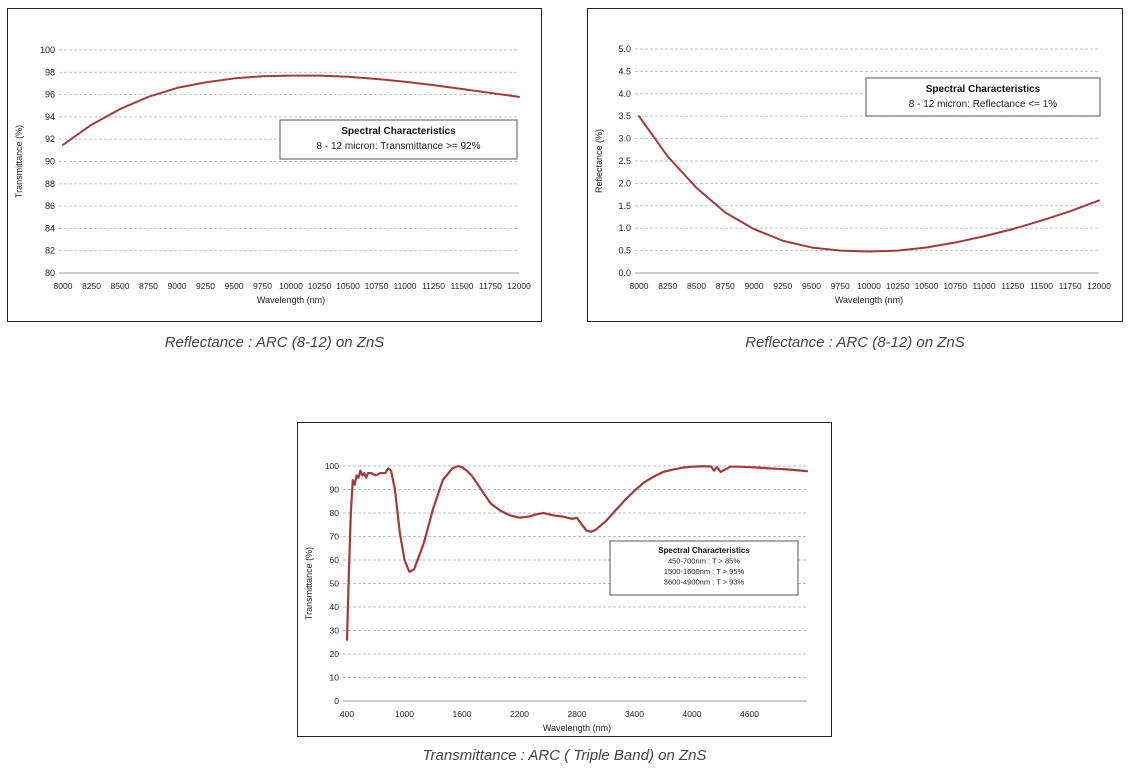 Image resolution: width=1131 pixels, height=770 pixels. Describe the element at coordinates (634, 714) in the screenshot. I see `x-tick-label: 3400` at that location.